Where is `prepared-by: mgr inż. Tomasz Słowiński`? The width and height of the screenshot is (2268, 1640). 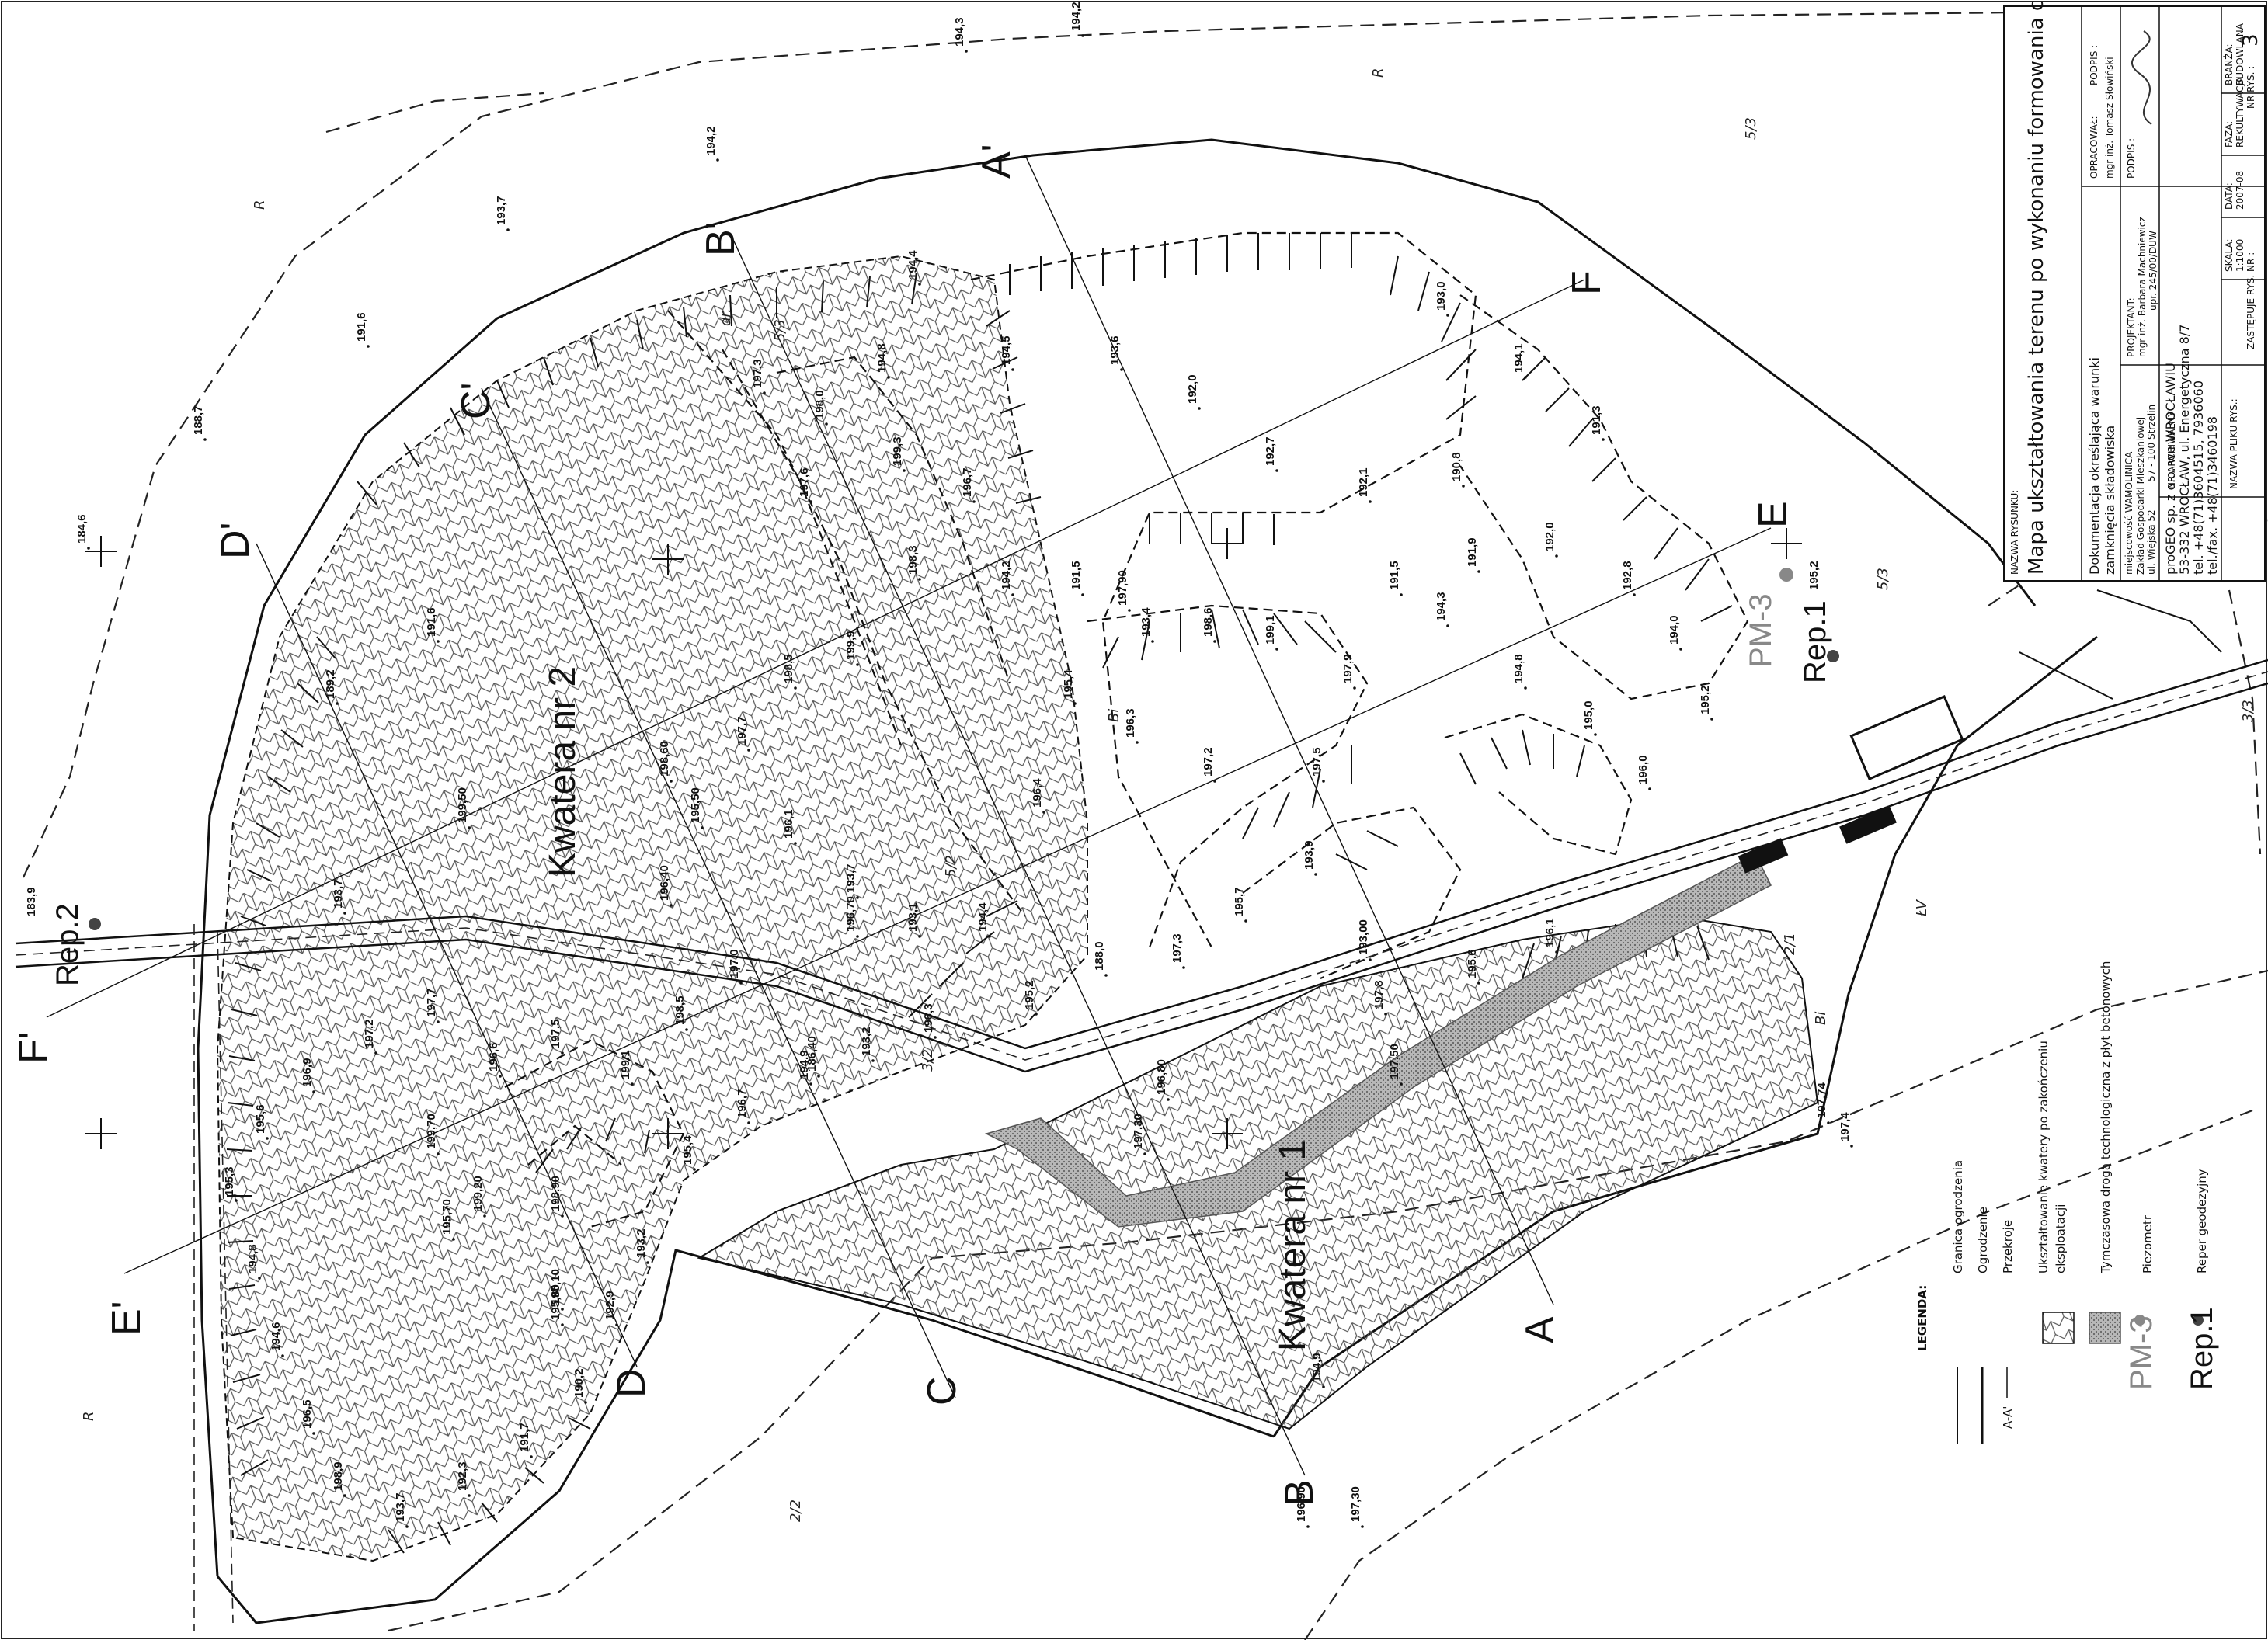
prepared-by: mgr inż. Tomasz Słowiński is located at coordinates (2109, 118).